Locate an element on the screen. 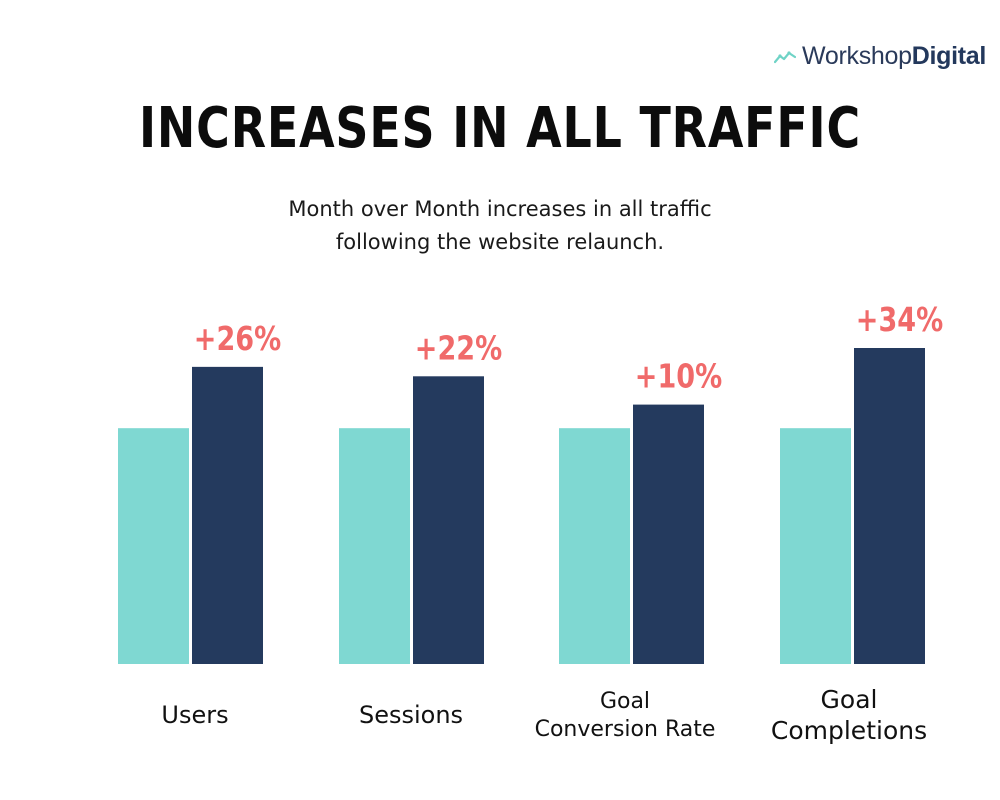  brand-name-bold: Digital is located at coordinates (949, 56).